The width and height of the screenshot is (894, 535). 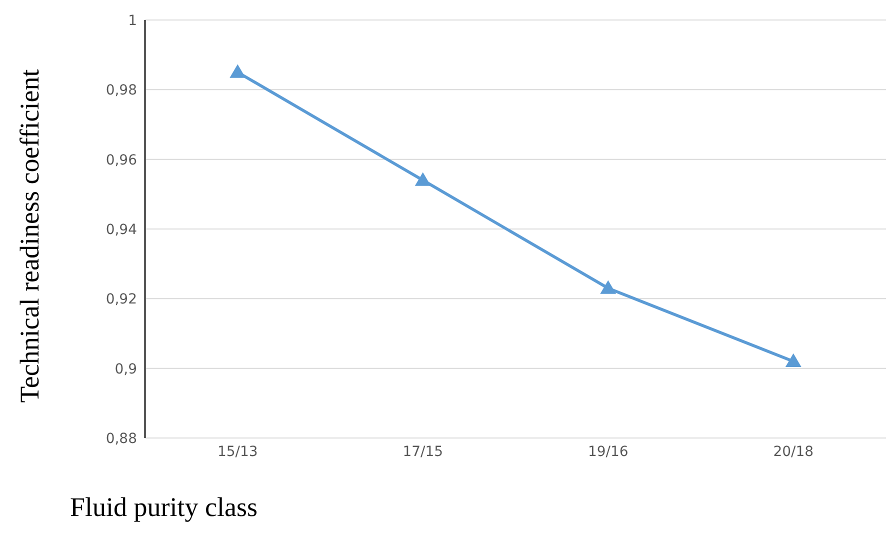 What do you see at coordinates (121, 438) in the screenshot?
I see `y-tick-label: 0,88` at bounding box center [121, 438].